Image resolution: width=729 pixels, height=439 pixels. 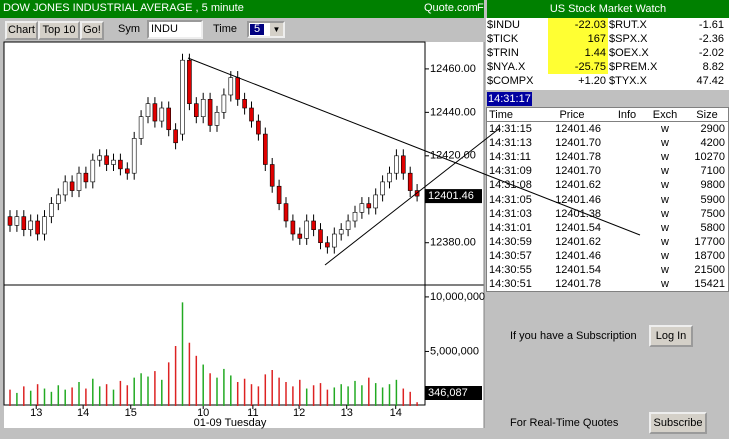 I want to click on trade-price: 12401.62, so click(x=578, y=185).